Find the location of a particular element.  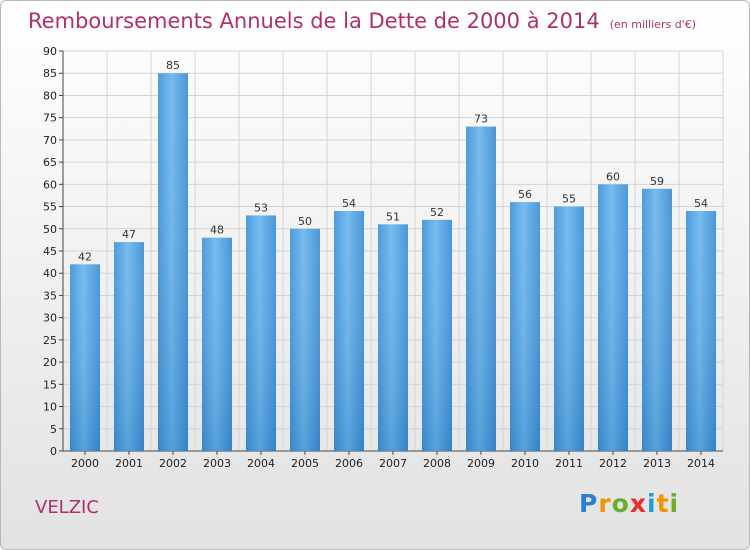

y-tick-label: 90 is located at coordinates (50, 51).